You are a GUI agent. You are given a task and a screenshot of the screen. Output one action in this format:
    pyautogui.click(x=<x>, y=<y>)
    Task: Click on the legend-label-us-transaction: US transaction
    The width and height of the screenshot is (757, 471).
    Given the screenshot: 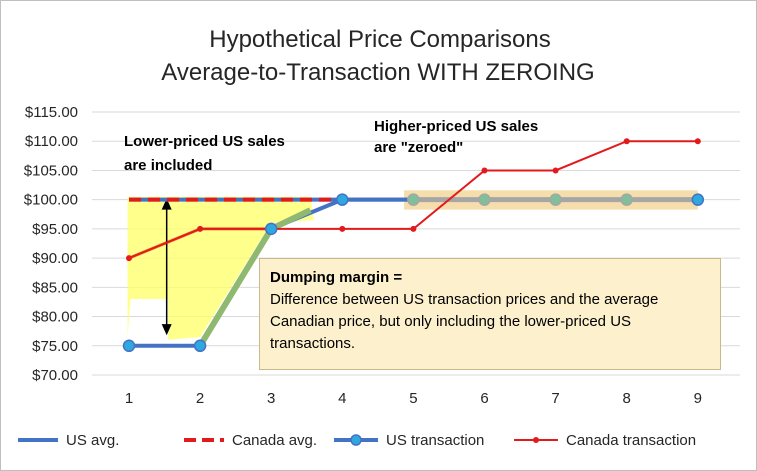 What is the action you would take?
    pyautogui.click(x=435, y=440)
    